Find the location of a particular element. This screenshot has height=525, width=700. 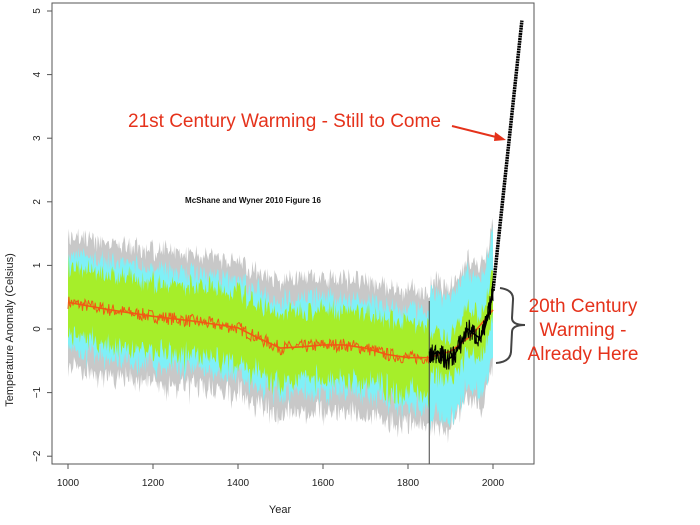

reconstruction-annual-line is located at coordinates (248, 330).